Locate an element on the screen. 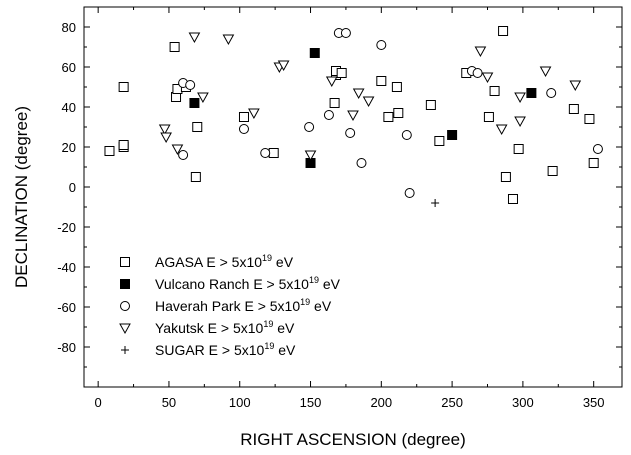  y-tick-label: -60 is located at coordinates (66, 307).